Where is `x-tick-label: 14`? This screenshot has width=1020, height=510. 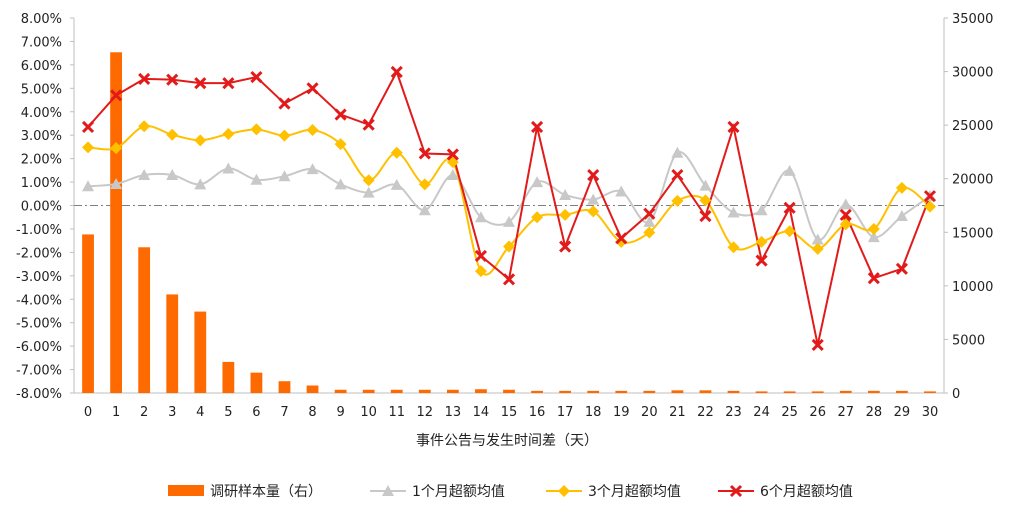
x-tick-label: 14 is located at coordinates (481, 412).